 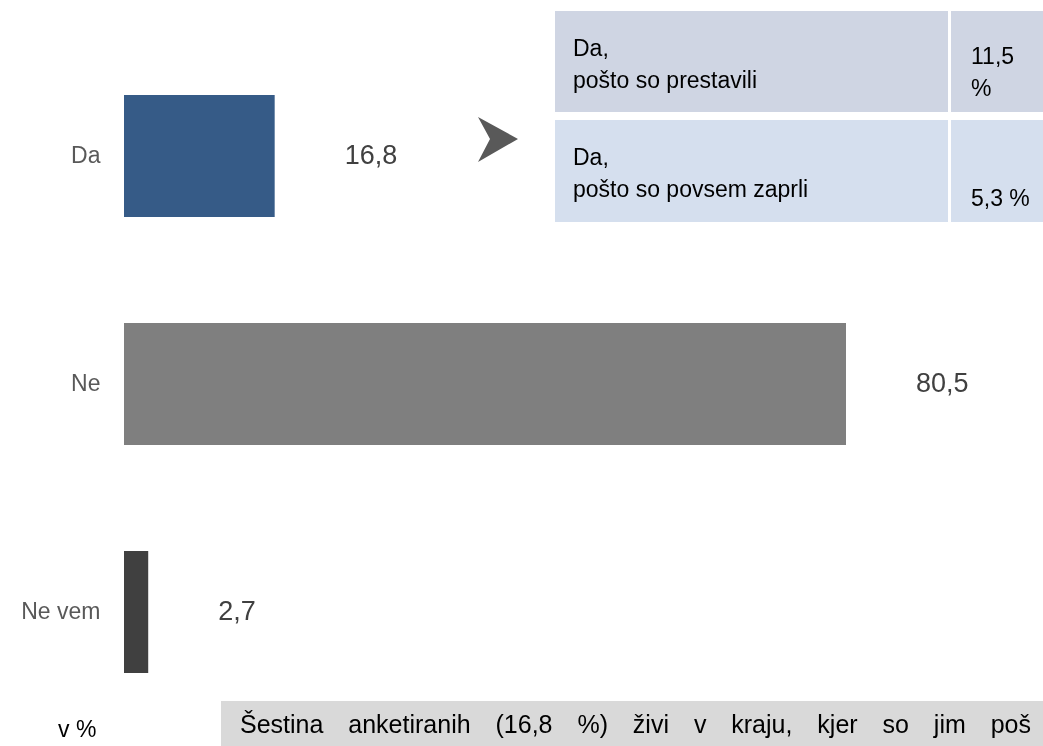 I want to click on data-label: 2,7, so click(x=237, y=611).